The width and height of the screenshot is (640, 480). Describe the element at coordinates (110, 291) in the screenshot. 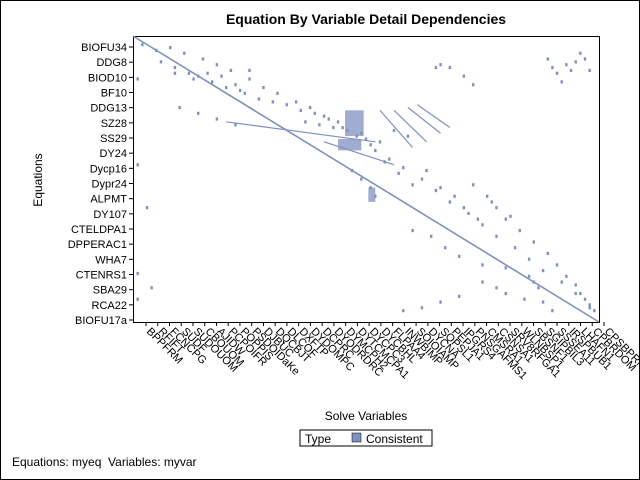

I see `y-tick-label-16: SBA29` at that location.